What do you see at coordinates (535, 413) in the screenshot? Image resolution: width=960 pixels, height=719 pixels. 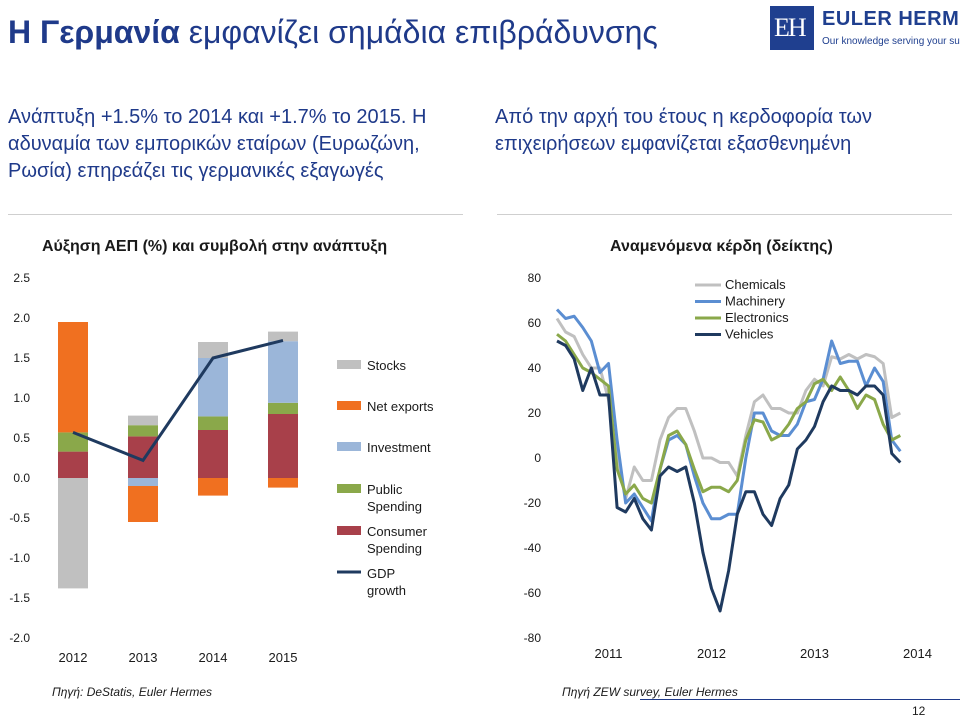 I see `y-tick-label: 20` at bounding box center [535, 413].